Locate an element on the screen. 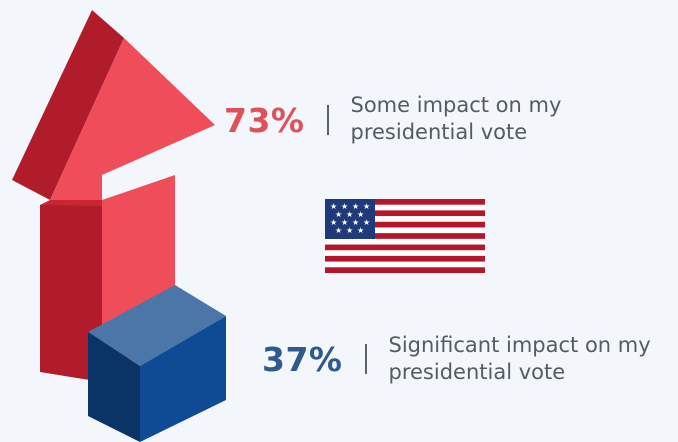  stat-label-line: Some impact on my is located at coordinates (456, 105).